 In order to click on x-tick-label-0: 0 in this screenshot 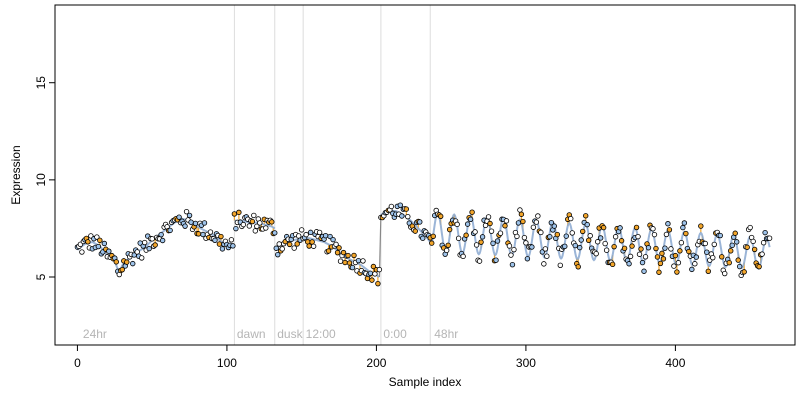, I will do `click(77, 363)`.